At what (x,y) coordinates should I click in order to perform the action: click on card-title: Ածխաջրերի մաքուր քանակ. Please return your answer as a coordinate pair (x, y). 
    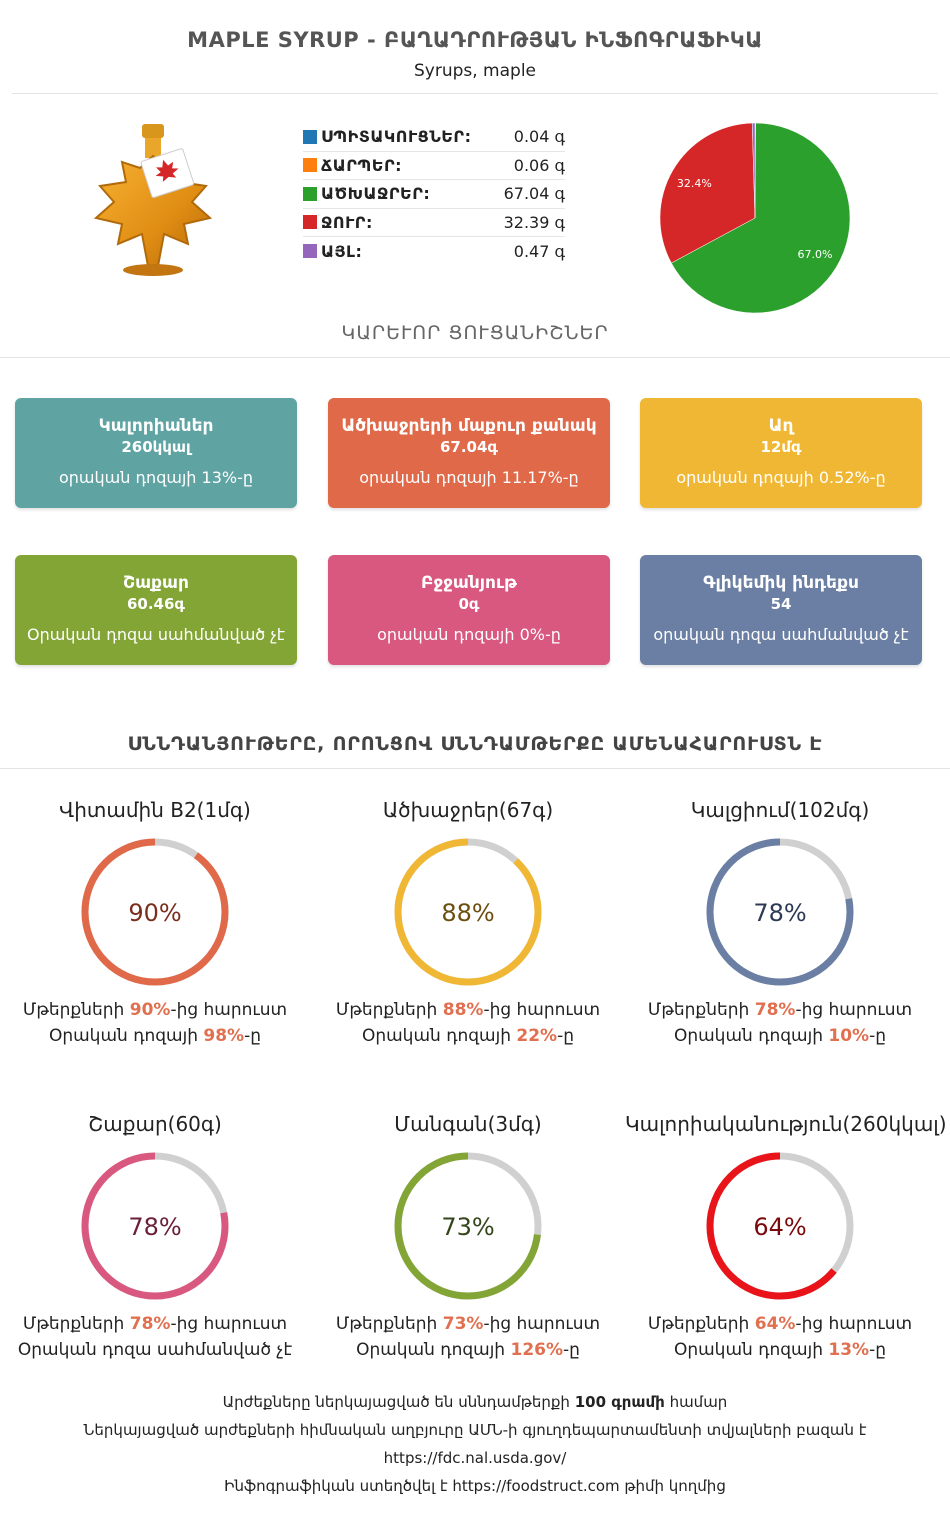
    Looking at the image, I should click on (469, 426).